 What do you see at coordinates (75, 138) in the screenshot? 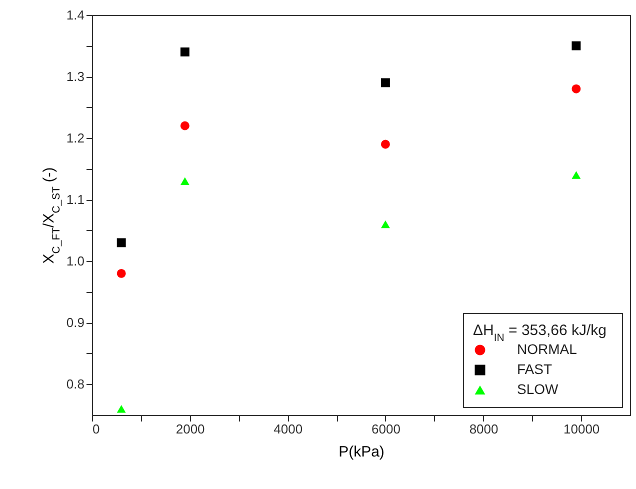
I see `y-tick-label: 1.2` at bounding box center [75, 138].